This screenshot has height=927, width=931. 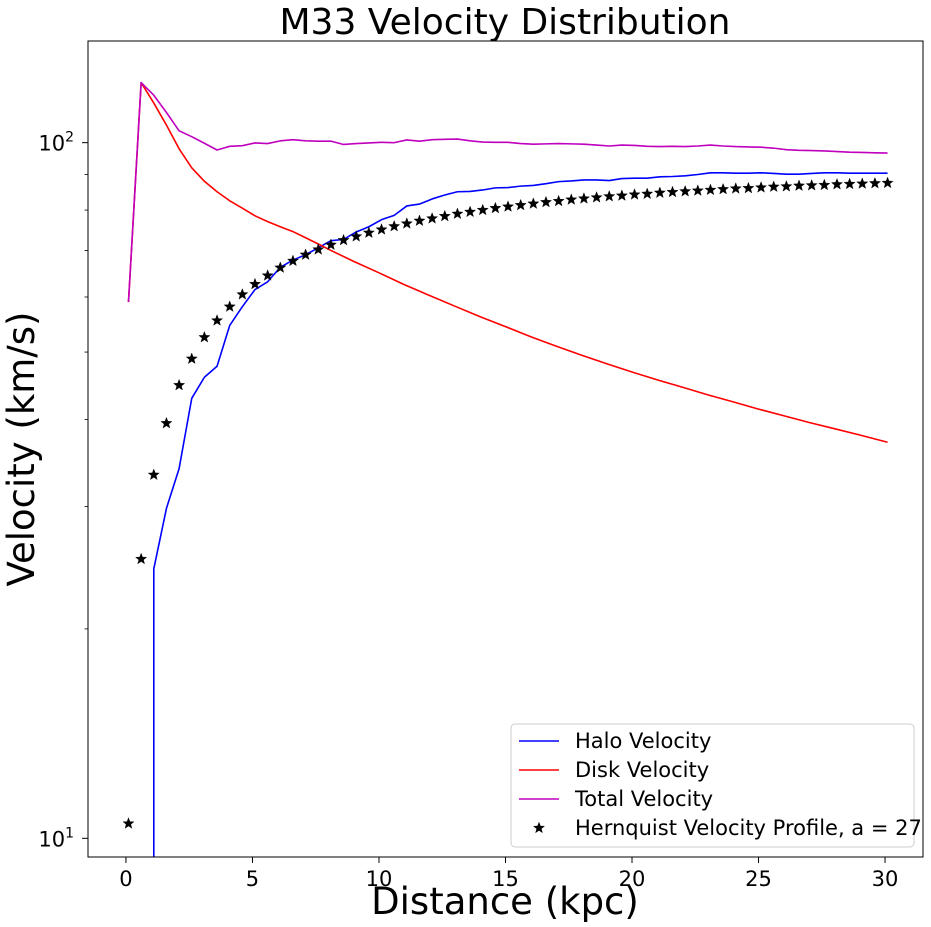 I want to click on legend-label: Disk Velocity, so click(x=642, y=770).